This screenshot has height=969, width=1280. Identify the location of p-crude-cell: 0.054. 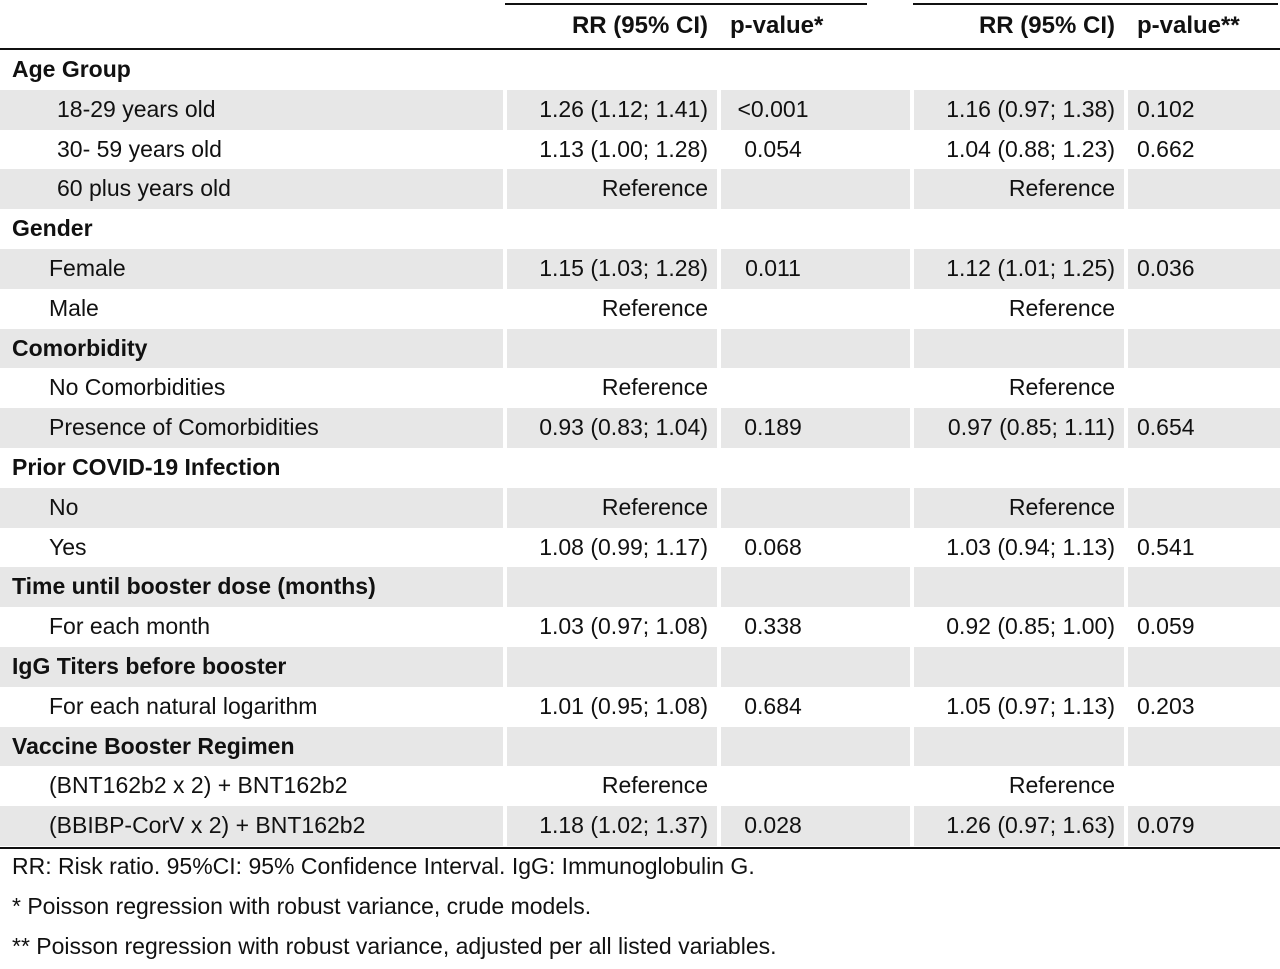
(773, 148).